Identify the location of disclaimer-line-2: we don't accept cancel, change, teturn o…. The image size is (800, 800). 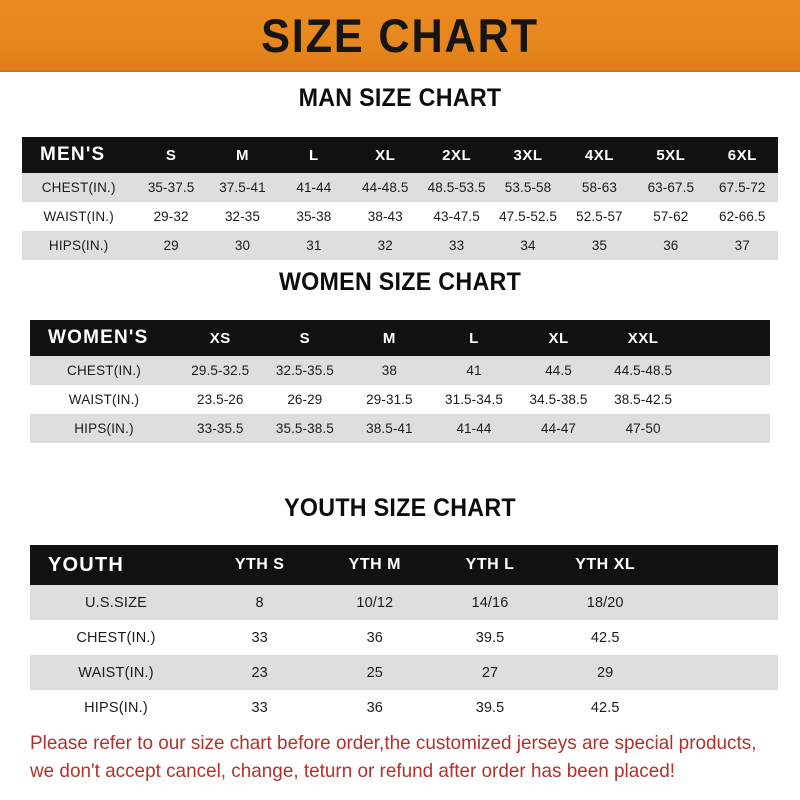
(353, 771).